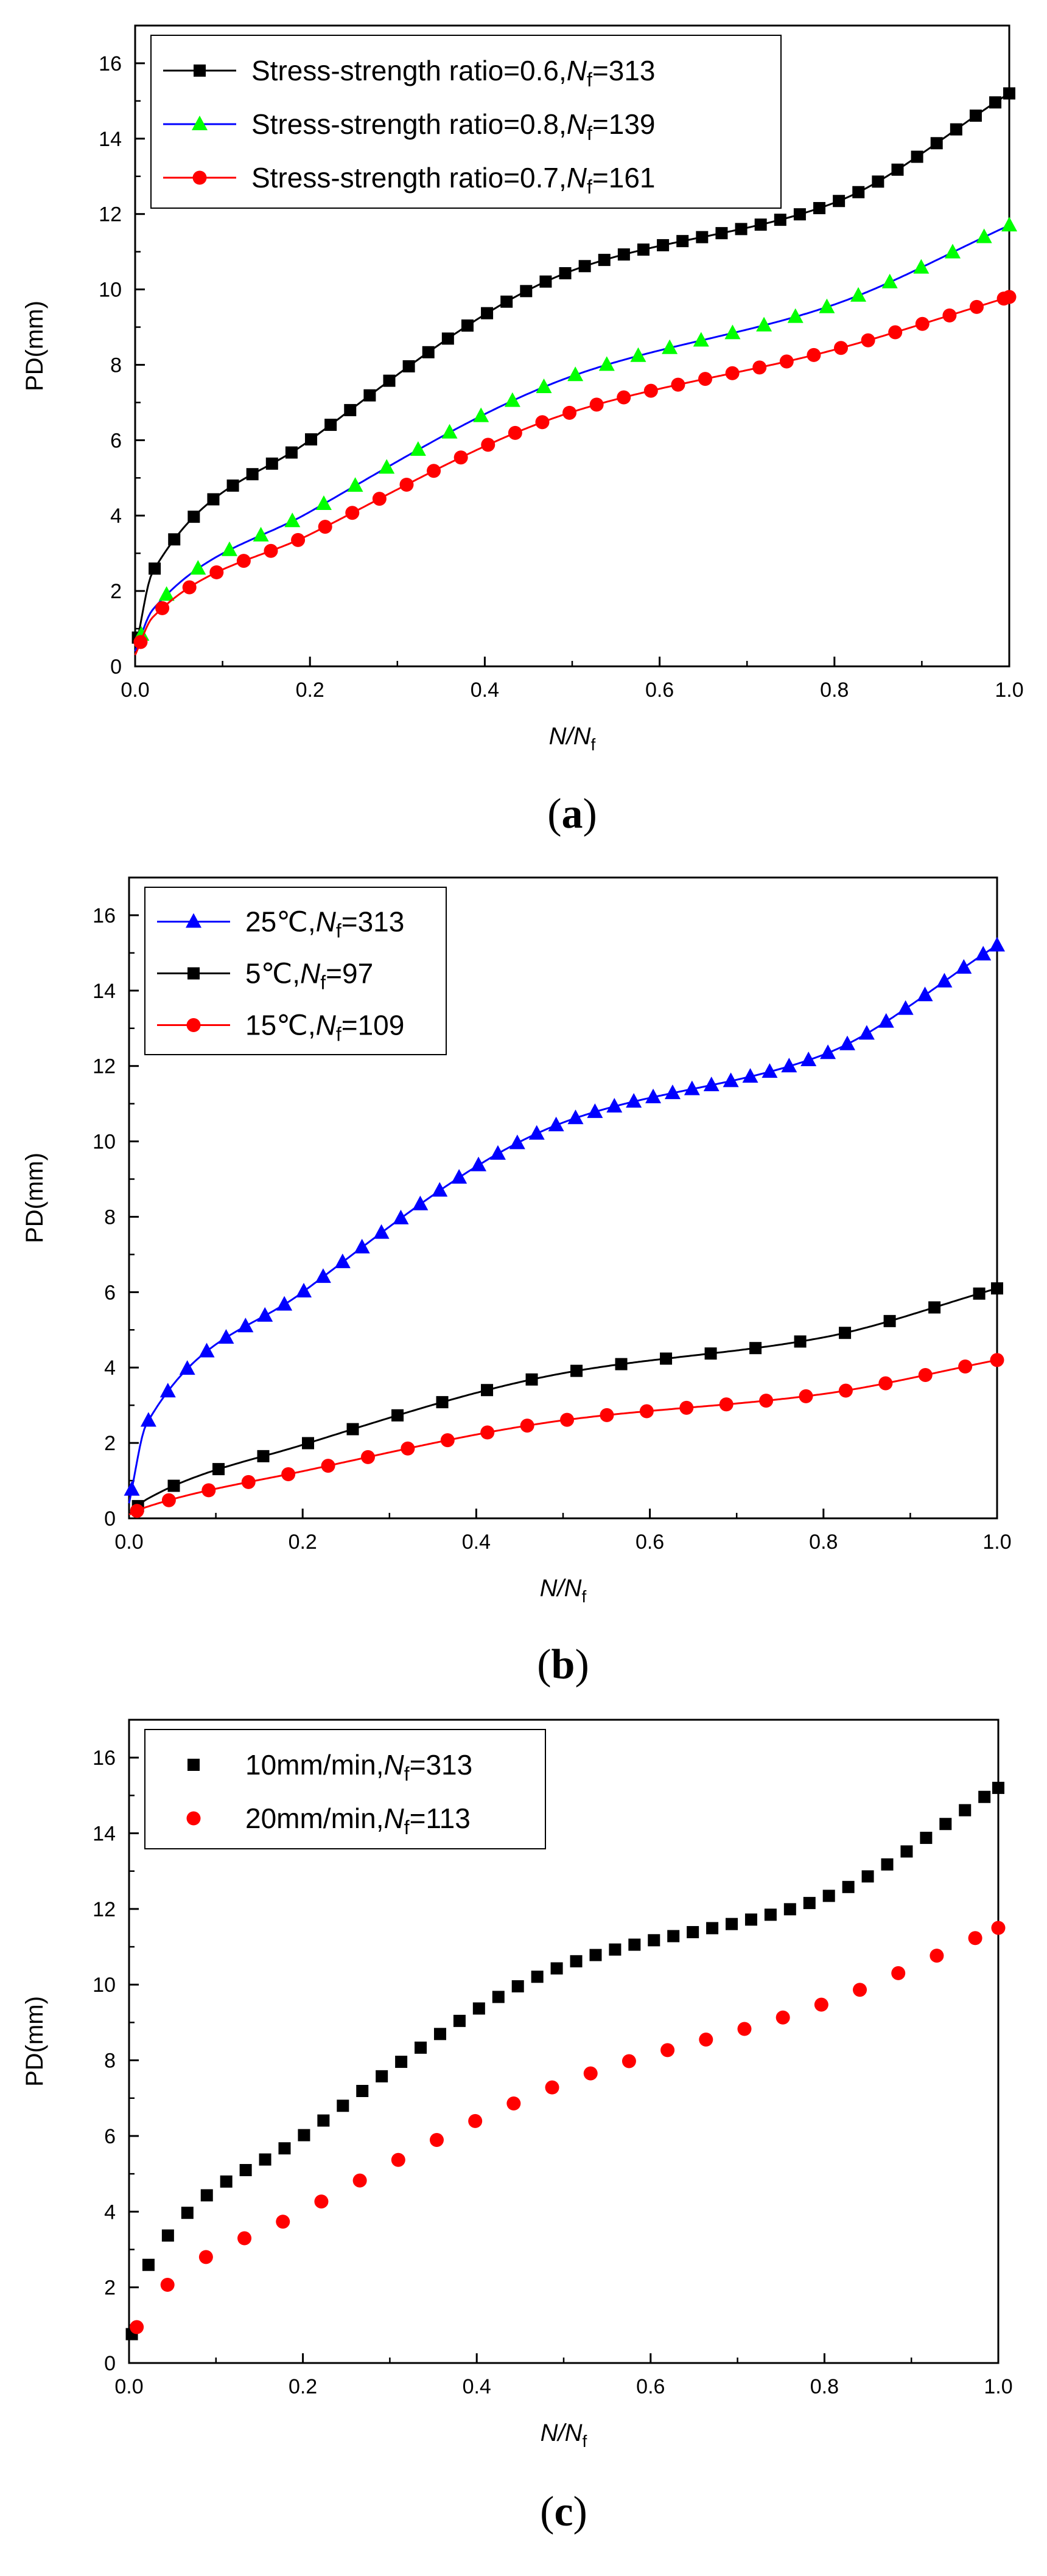 Image resolution: width=1047 pixels, height=2576 pixels. What do you see at coordinates (303, 2386) in the screenshot?
I see `x-tick-label: 0.2` at bounding box center [303, 2386].